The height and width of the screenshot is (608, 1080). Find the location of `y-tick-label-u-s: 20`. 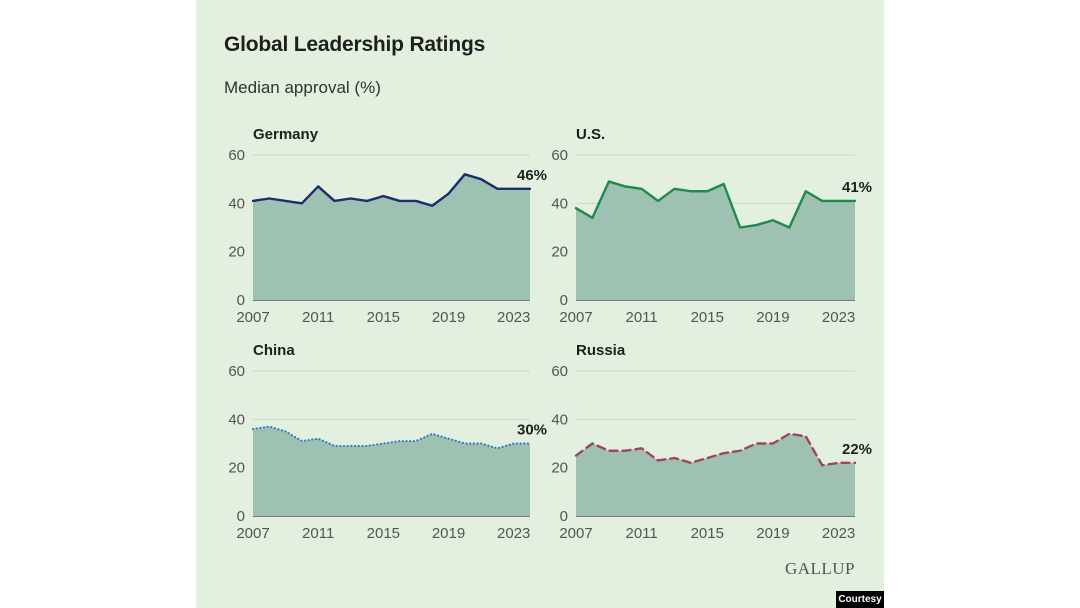

y-tick-label-u-s: 20 is located at coordinates (559, 252).